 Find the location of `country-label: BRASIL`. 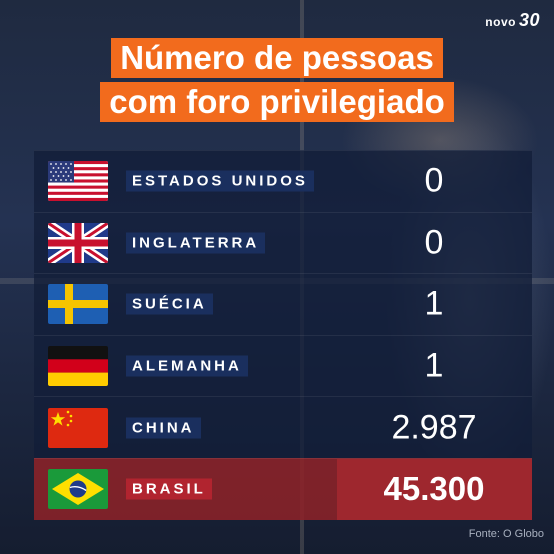

country-label: BRASIL is located at coordinates (169, 489).